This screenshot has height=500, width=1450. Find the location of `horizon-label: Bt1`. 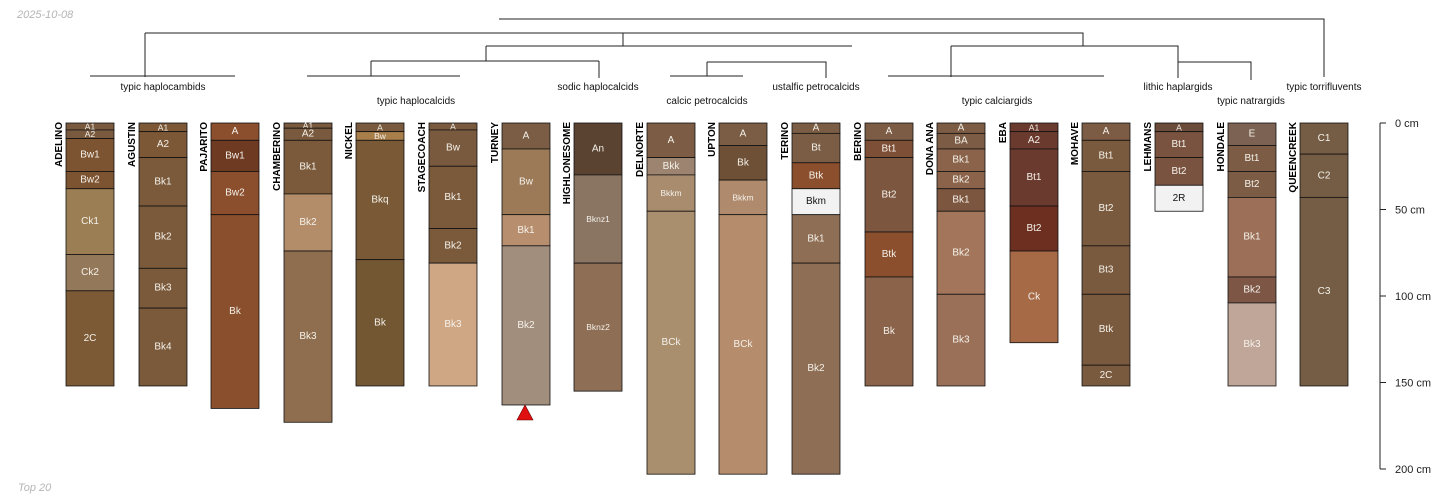

horizon-label: Bt1 is located at coordinates (1105, 155).